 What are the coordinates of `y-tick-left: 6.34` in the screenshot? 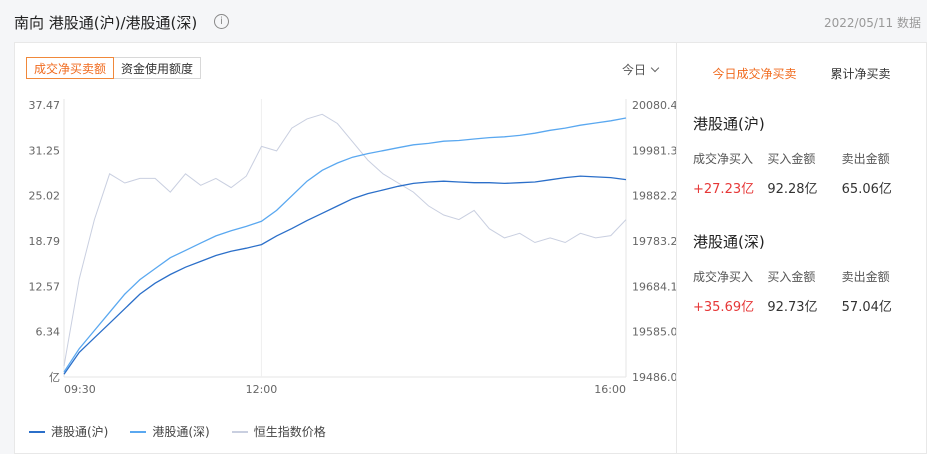 It's located at (48, 332).